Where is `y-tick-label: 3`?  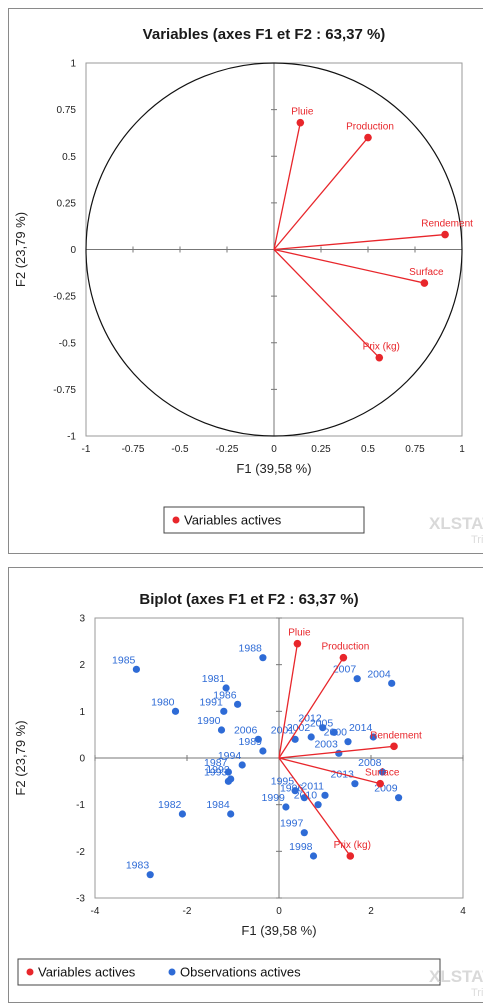 y-tick-label: 3 is located at coordinates (82, 619).